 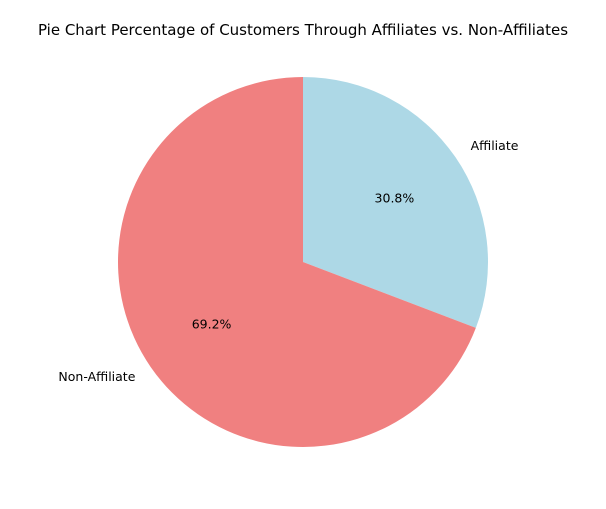 I want to click on slice-percent-non-affiliate: 69.2%, so click(x=212, y=323).